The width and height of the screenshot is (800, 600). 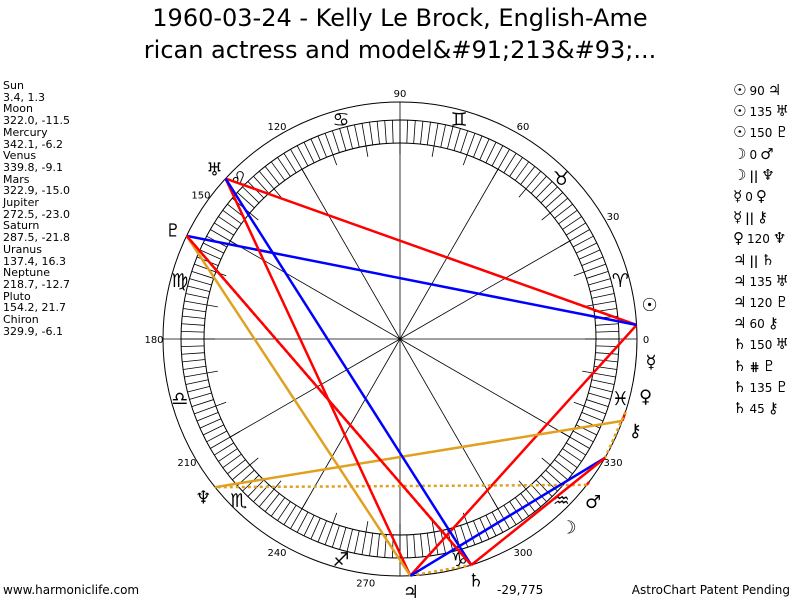 What do you see at coordinates (757, 324) in the screenshot?
I see `aspect-type: 60` at bounding box center [757, 324].